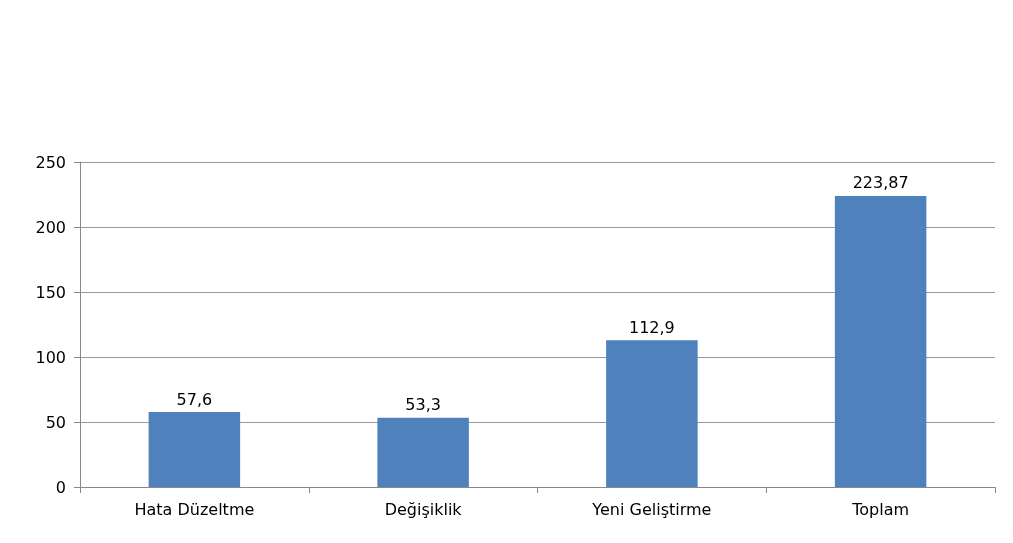  I want to click on x-tick-label: Toplam, so click(880, 509).